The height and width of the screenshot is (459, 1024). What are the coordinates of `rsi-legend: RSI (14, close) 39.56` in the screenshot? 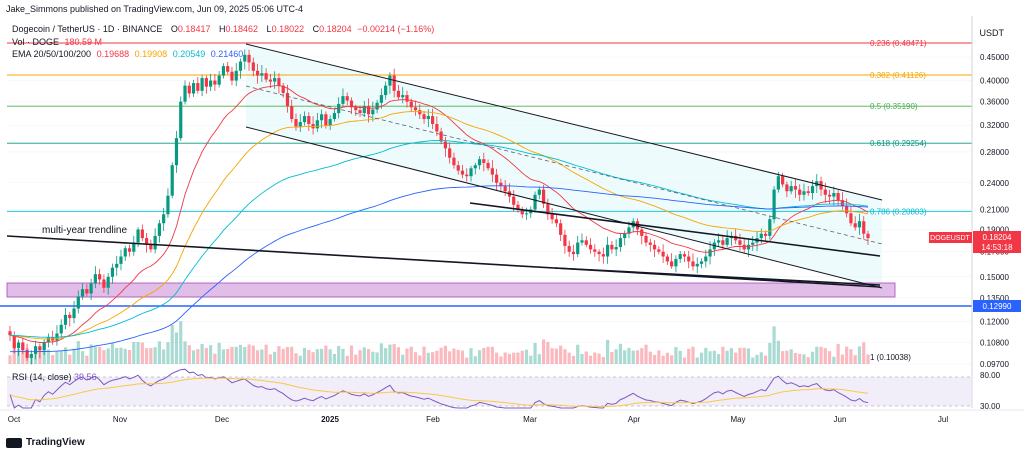 It's located at (54, 377).